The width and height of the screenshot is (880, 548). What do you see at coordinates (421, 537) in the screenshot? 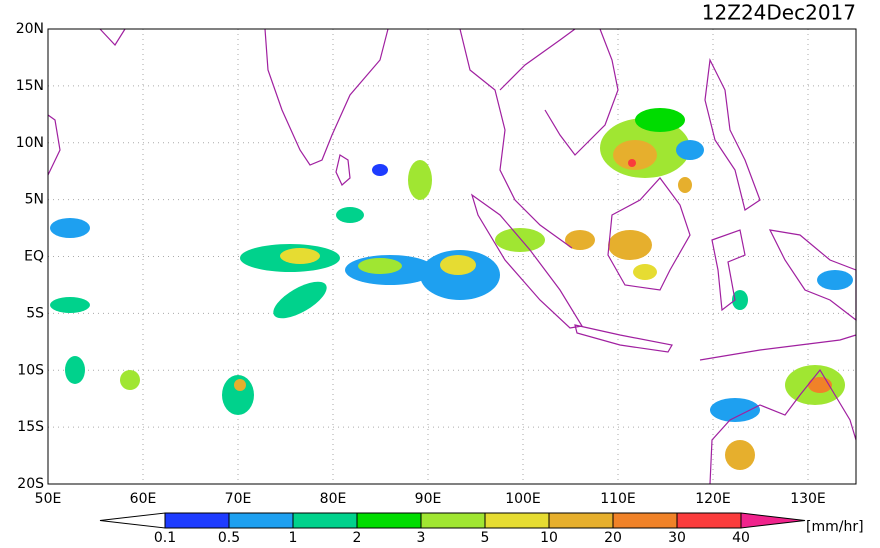
I see `colorbar-level: 3` at bounding box center [421, 537].